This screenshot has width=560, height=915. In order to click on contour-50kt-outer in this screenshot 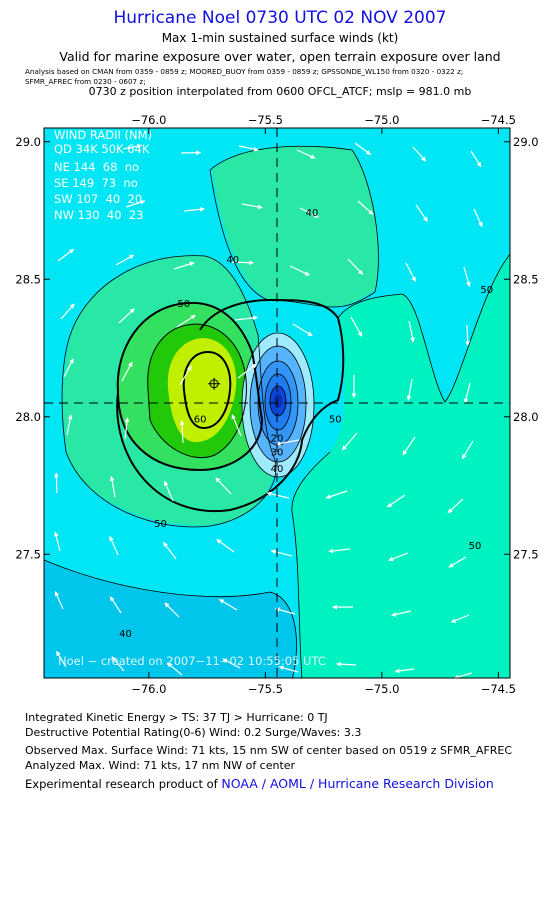, I will do `click(230, 405)`.